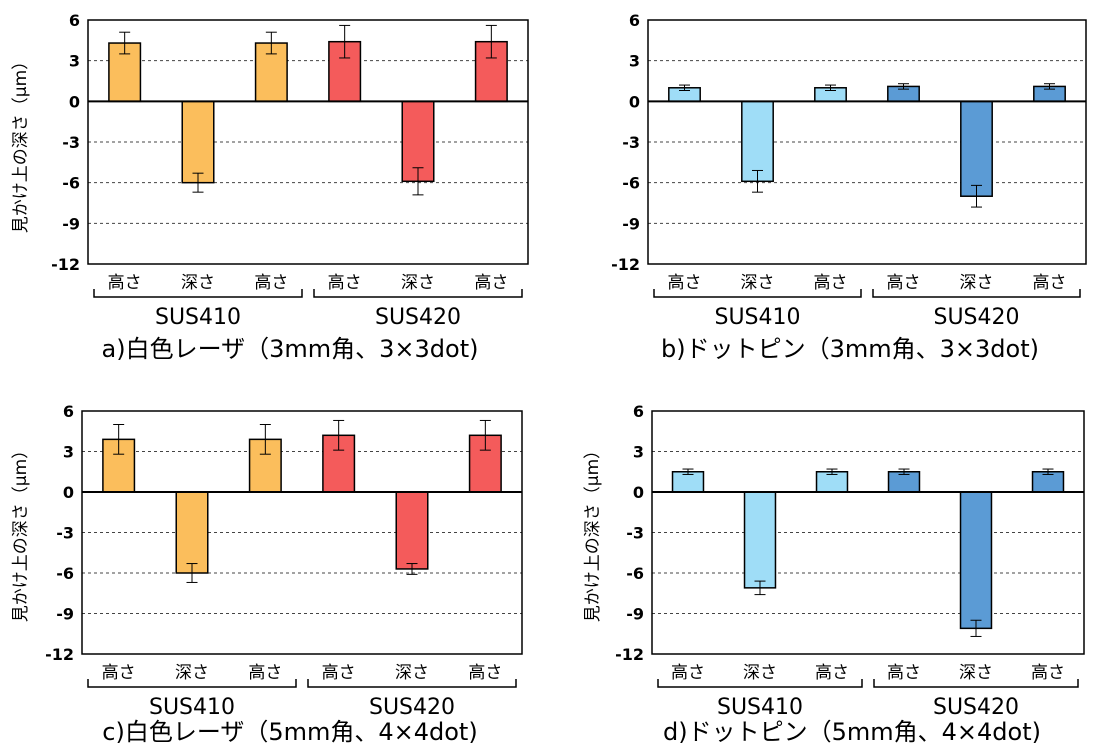 This screenshot has width=1096, height=749. I want to click on chart-caption: b)ドットピン（3mm角、3×3dot), so click(850, 349).